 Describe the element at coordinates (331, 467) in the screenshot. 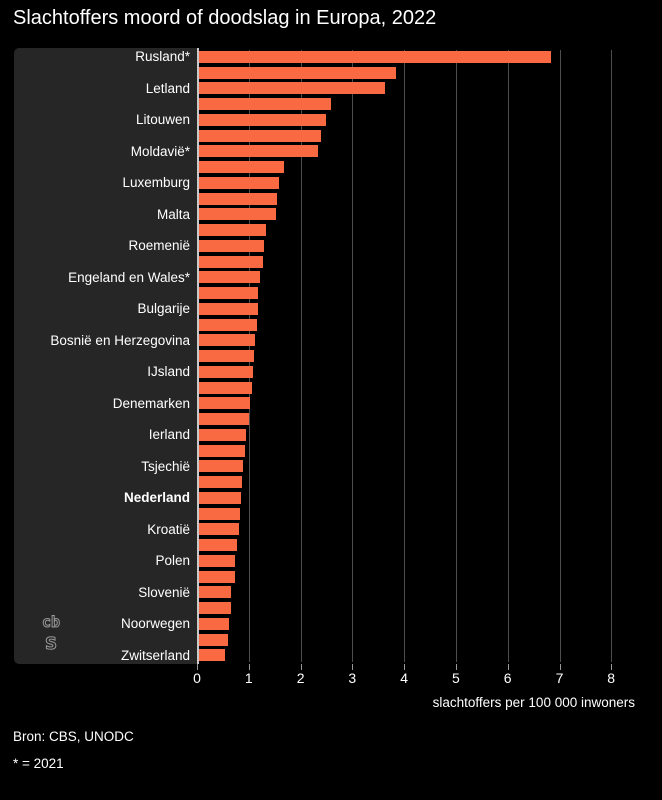

I see `bar-row: Tsjechië` at that location.